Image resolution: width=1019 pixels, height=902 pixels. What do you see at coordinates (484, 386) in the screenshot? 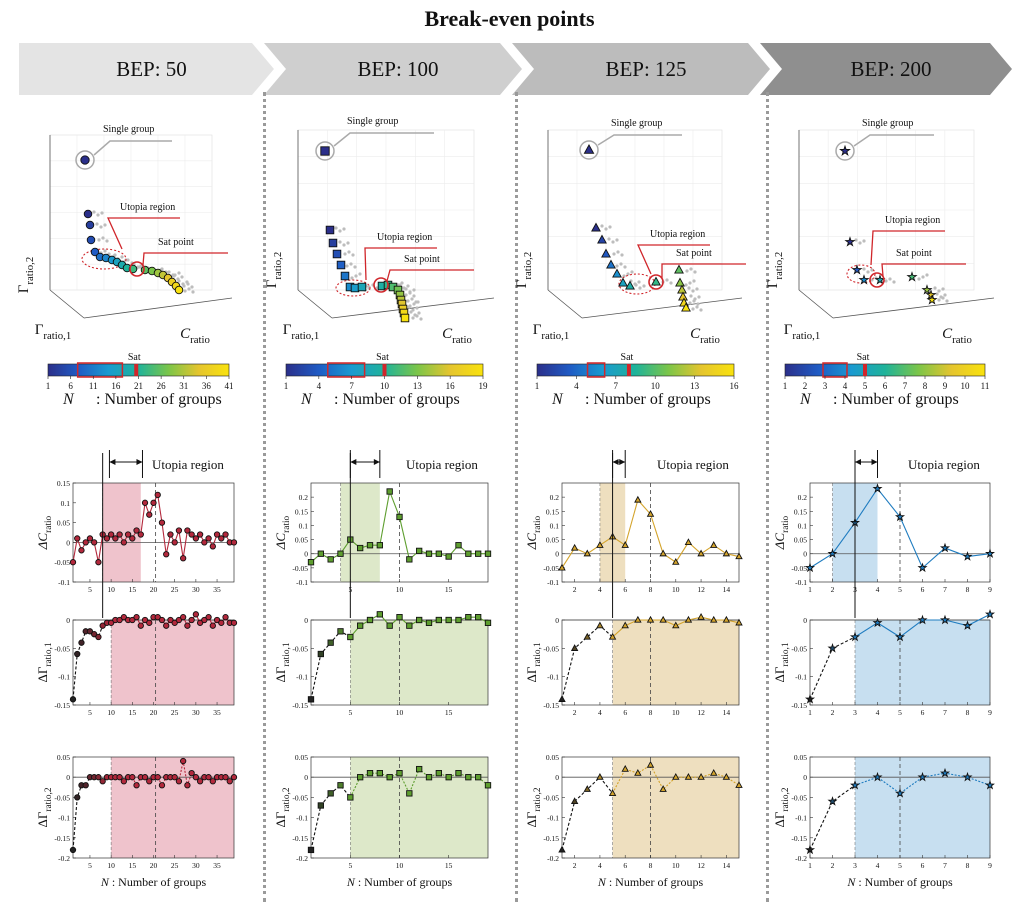
I see `colorbar-tick-label: 19` at bounding box center [484, 386].